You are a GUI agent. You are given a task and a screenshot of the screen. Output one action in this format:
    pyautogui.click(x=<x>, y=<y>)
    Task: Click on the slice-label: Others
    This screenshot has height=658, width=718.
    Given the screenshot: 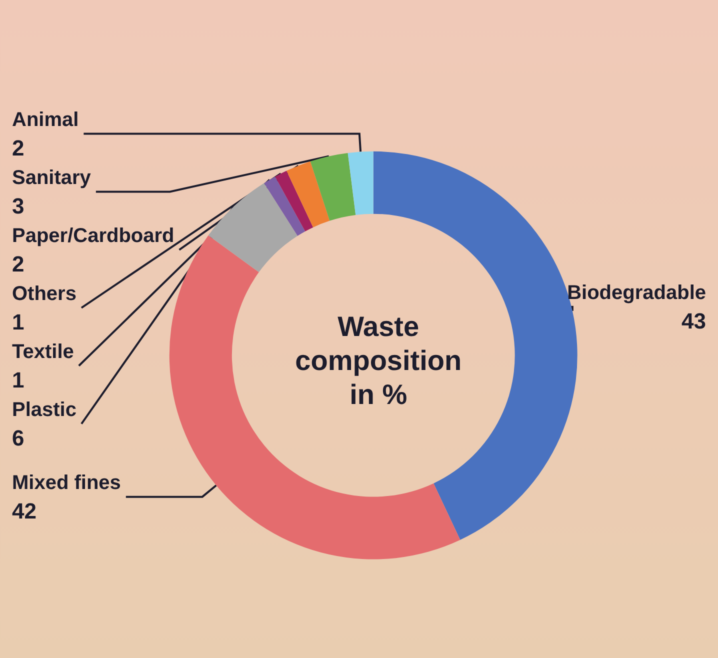 What is the action you would take?
    pyautogui.click(x=44, y=293)
    